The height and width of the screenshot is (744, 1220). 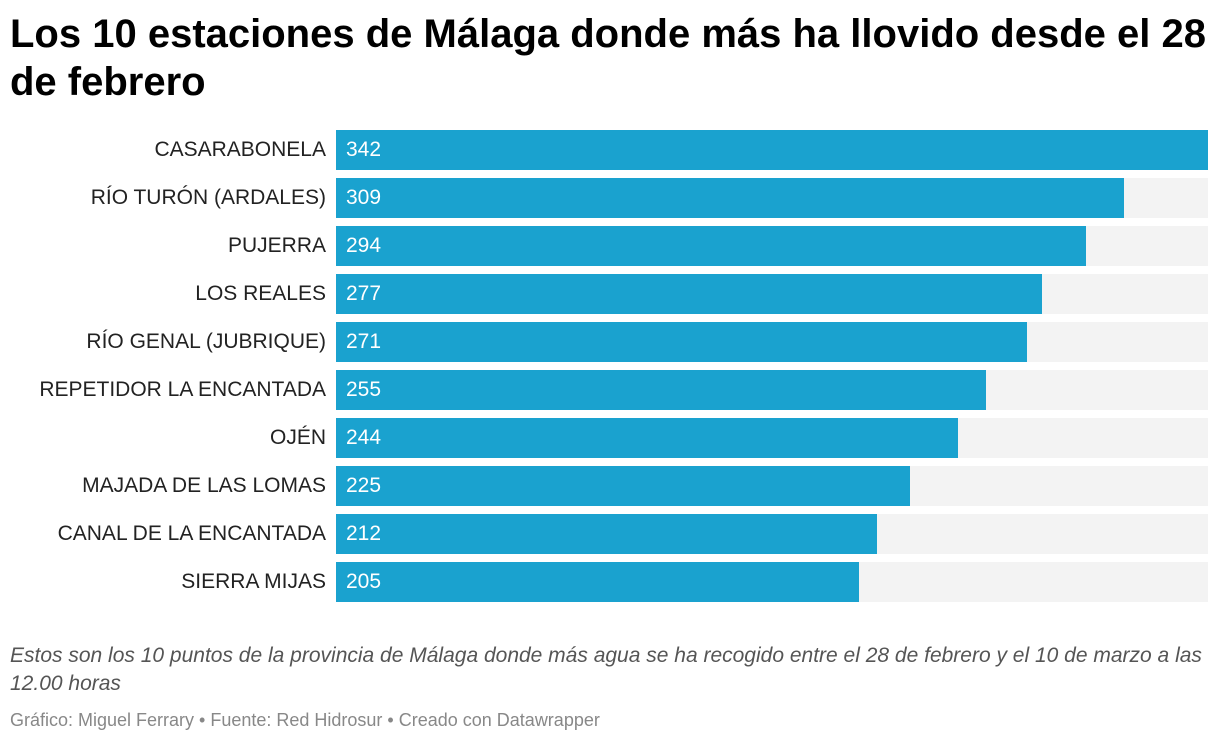 What do you see at coordinates (364, 149) in the screenshot?
I see `bar-value-label: 342` at bounding box center [364, 149].